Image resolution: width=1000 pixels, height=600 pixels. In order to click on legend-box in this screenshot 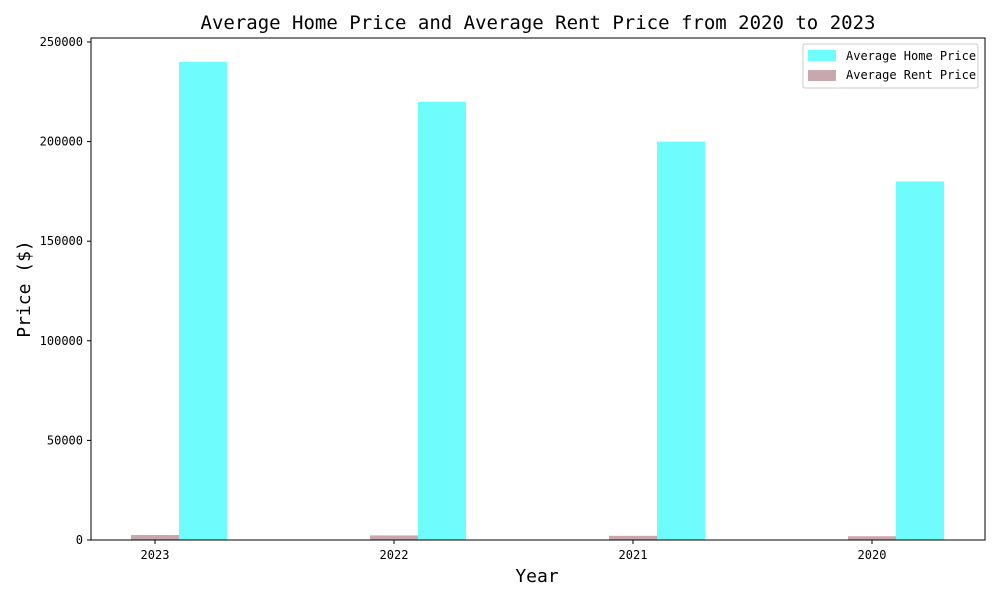, I will do `click(890, 66)`.